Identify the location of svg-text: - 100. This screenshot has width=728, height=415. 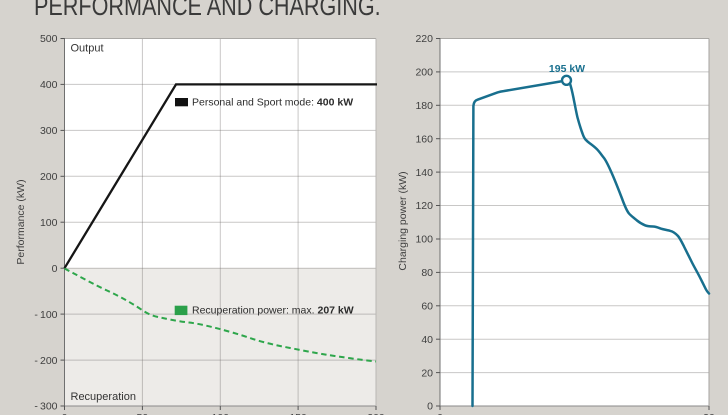
(45, 315).